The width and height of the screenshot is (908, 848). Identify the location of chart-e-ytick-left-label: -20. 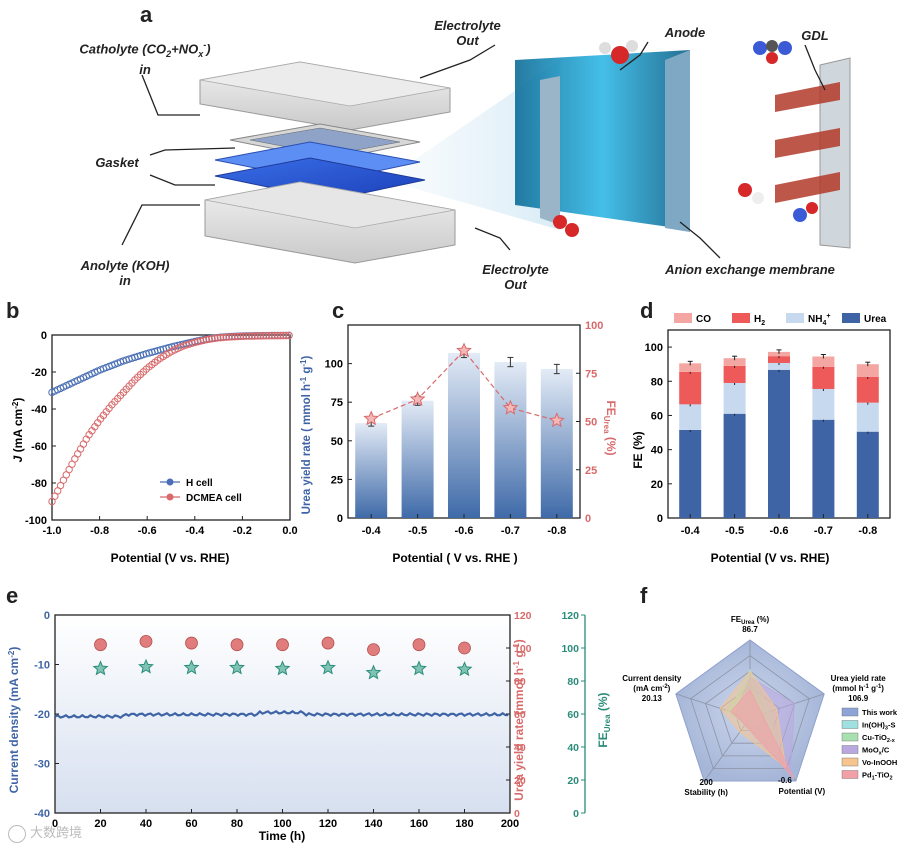
(42, 715).